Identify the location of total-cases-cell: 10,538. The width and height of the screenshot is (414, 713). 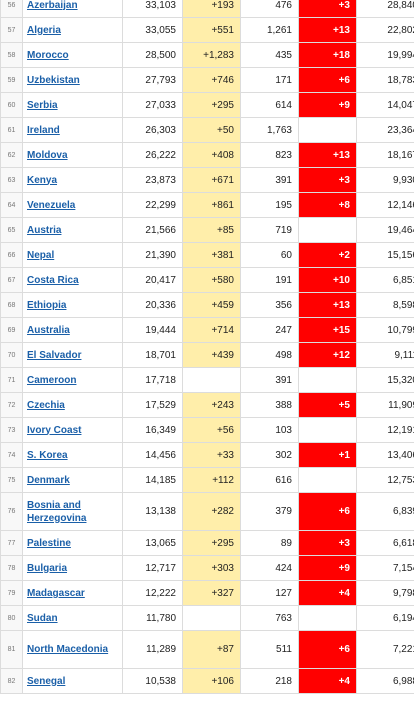
(152, 681).